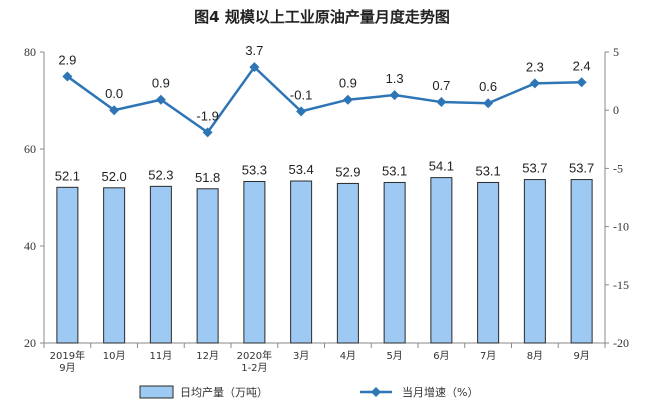 The height and width of the screenshot is (408, 645). Describe the element at coordinates (616, 52) in the screenshot. I see `right-tick-label: 5` at that location.